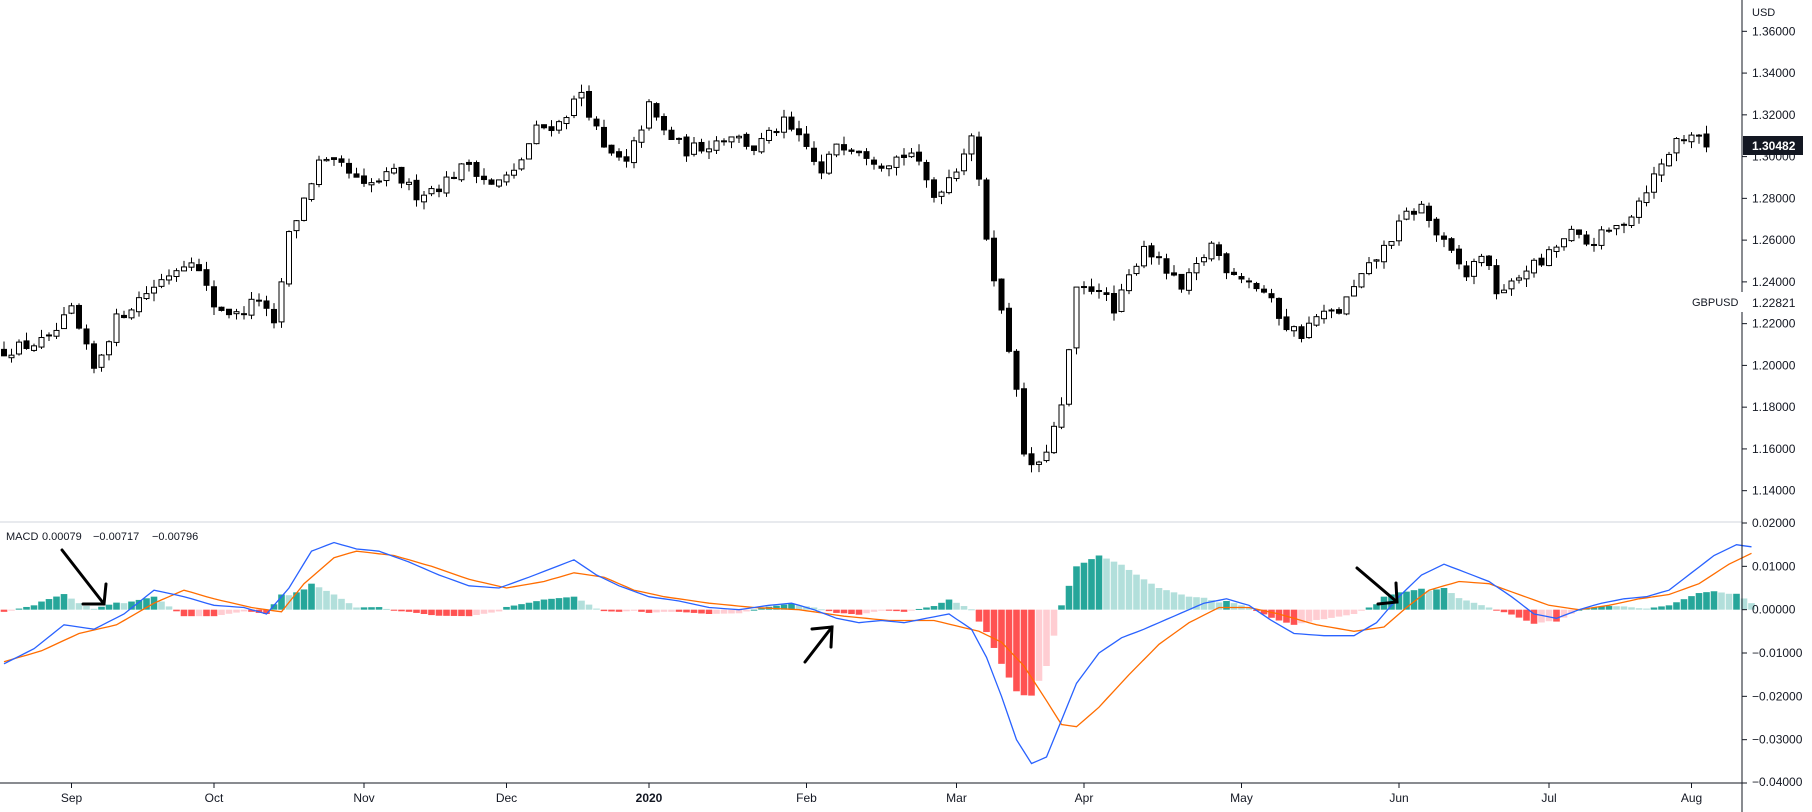  I want to click on macd-legend: MACD 0.00079 −0.00717 −0.00796, so click(102, 537).